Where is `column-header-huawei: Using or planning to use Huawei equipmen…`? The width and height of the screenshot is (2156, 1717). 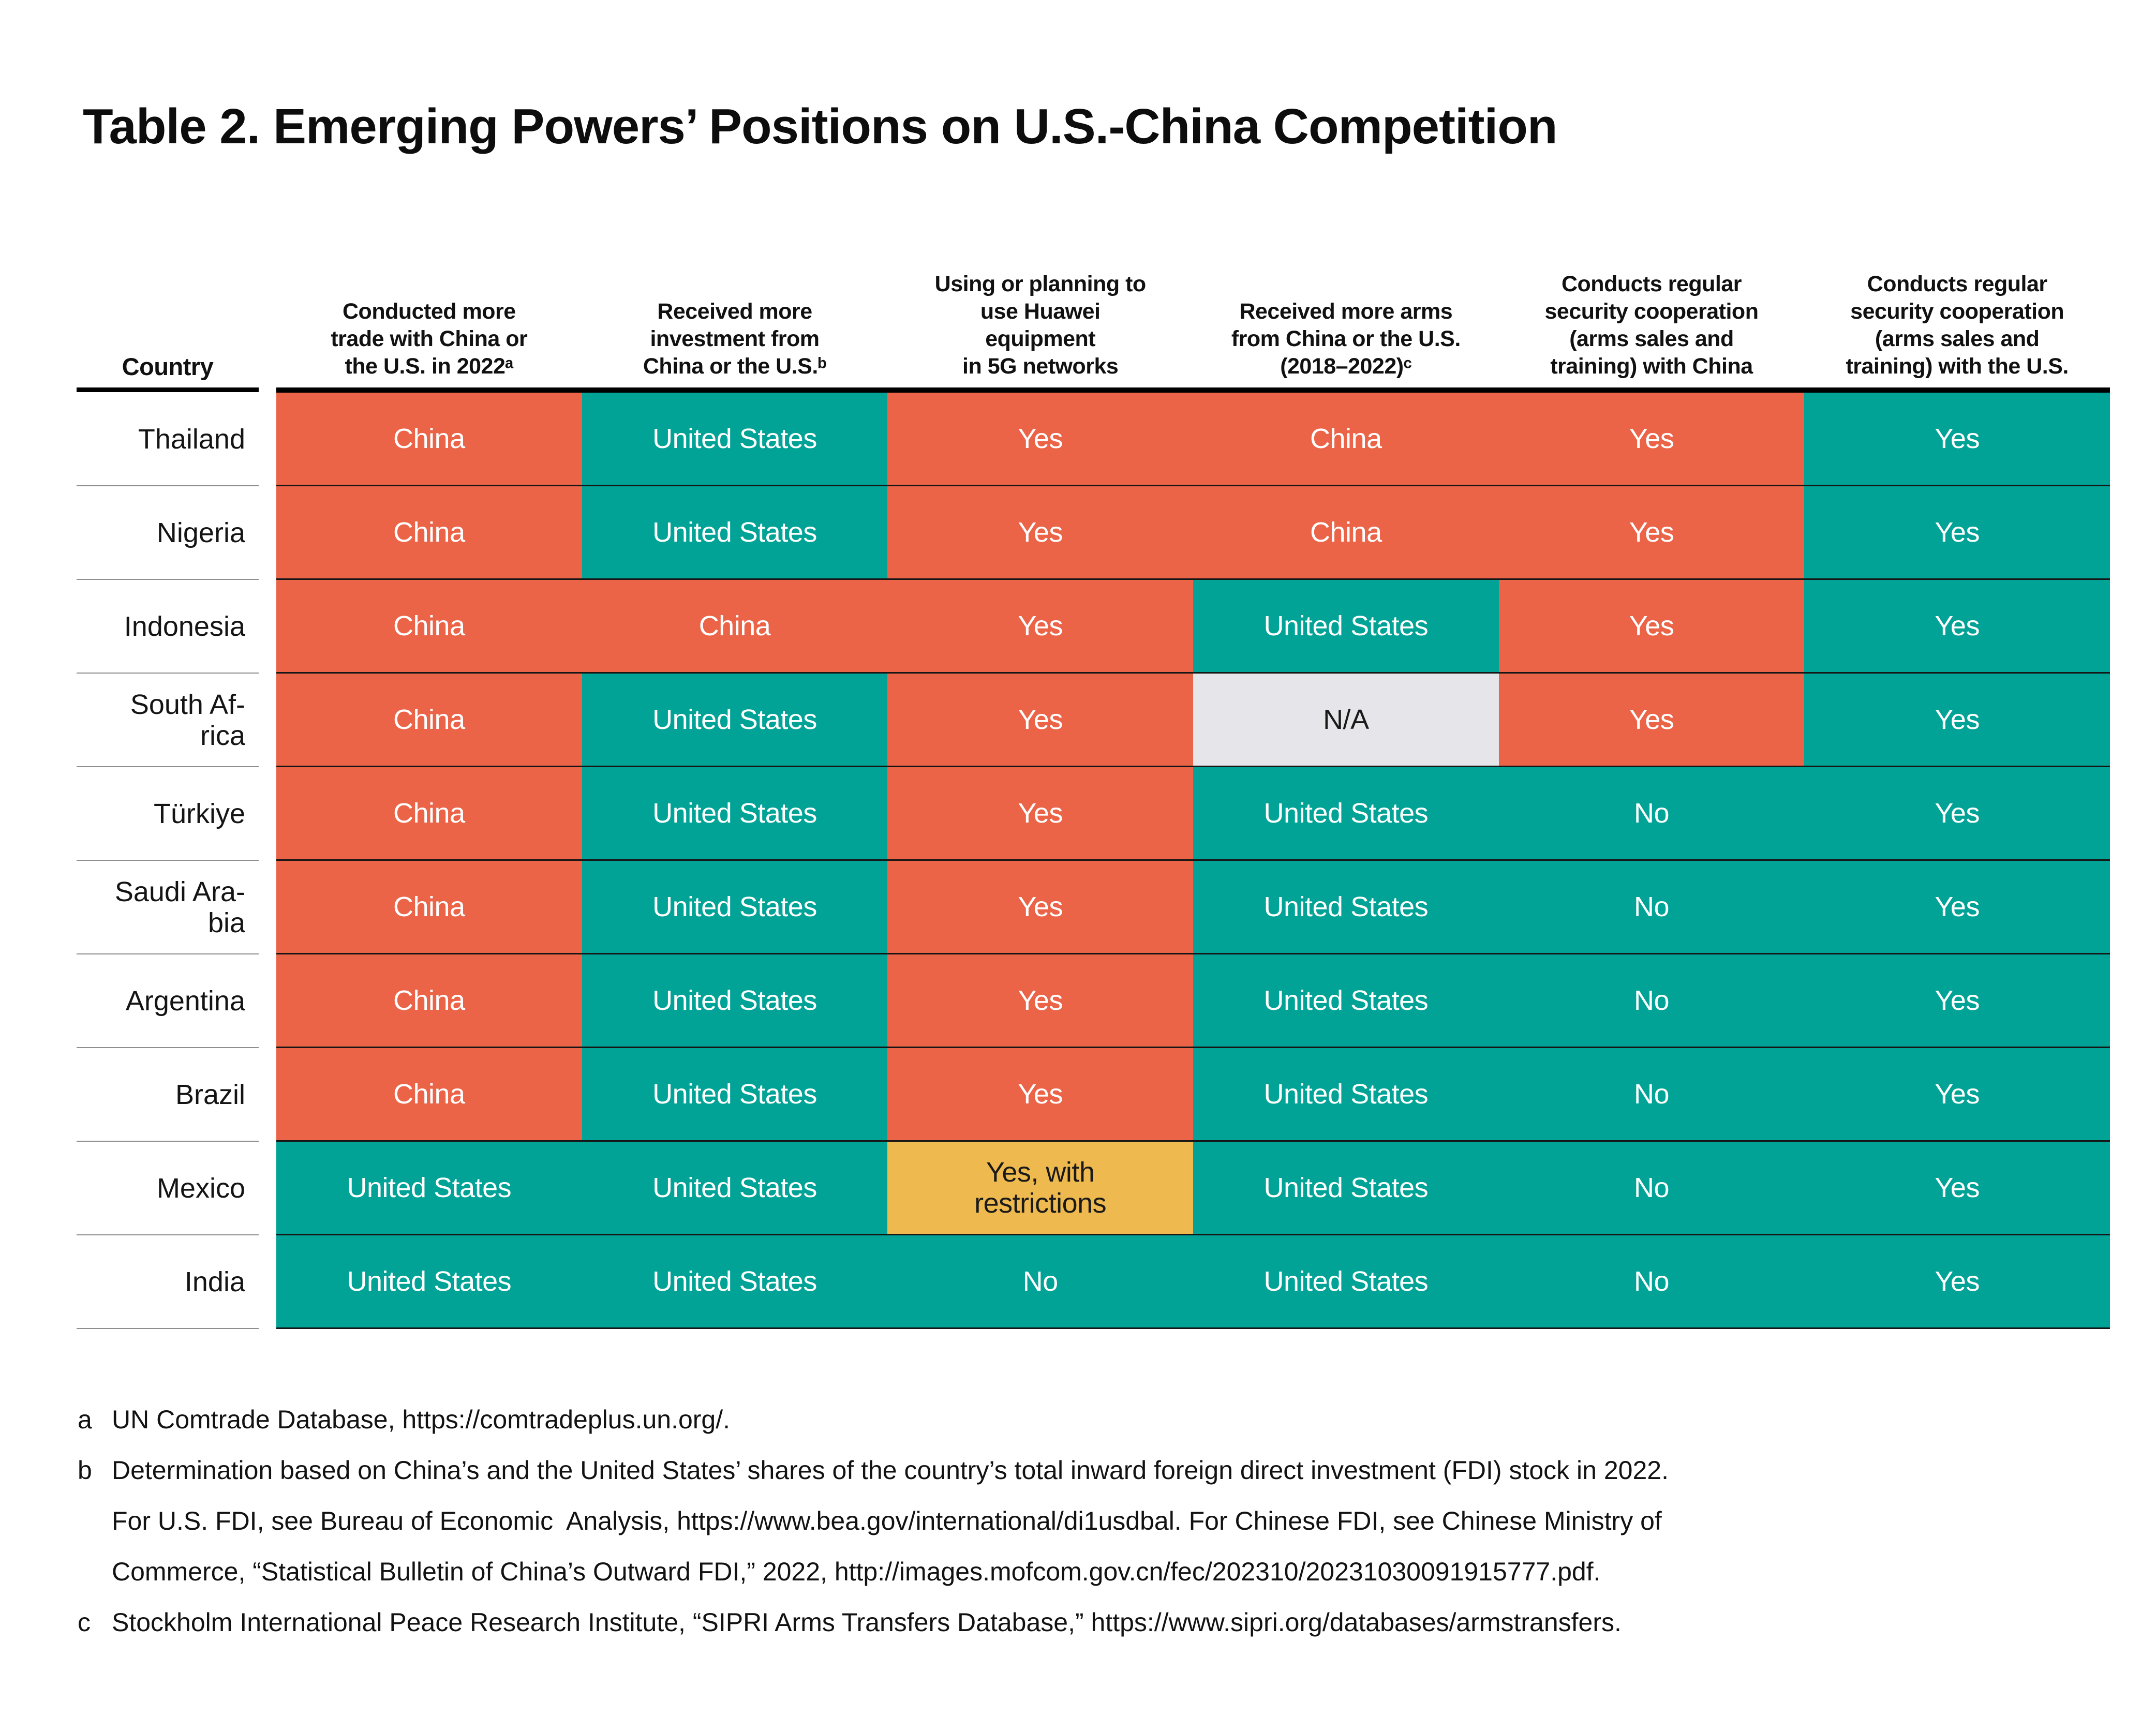 column-header-huawei: Using or planning to use Huawei equipmen… is located at coordinates (1040, 327).